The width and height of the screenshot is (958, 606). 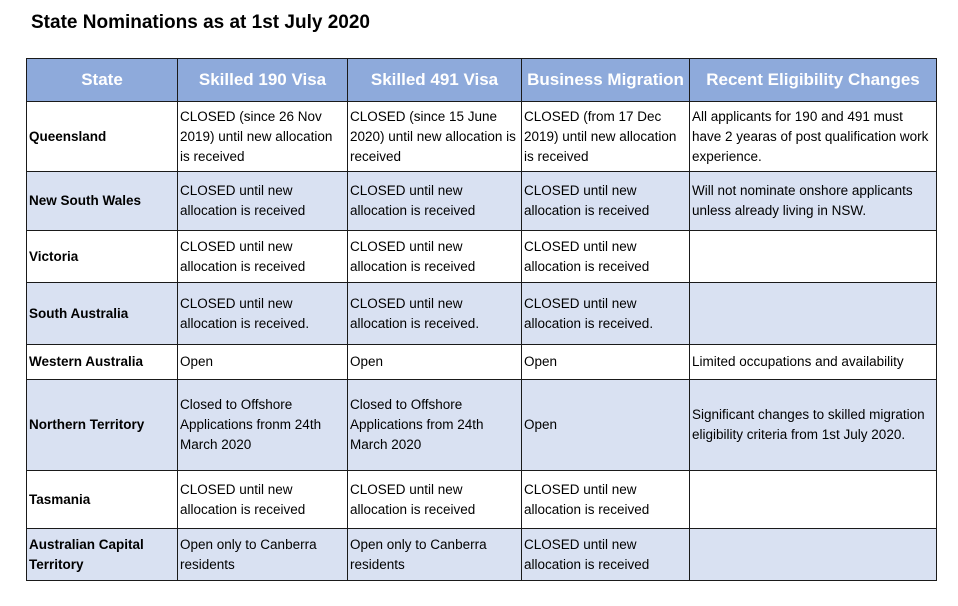 What do you see at coordinates (102, 499) in the screenshot?
I see `state-cell: Tasmania` at bounding box center [102, 499].